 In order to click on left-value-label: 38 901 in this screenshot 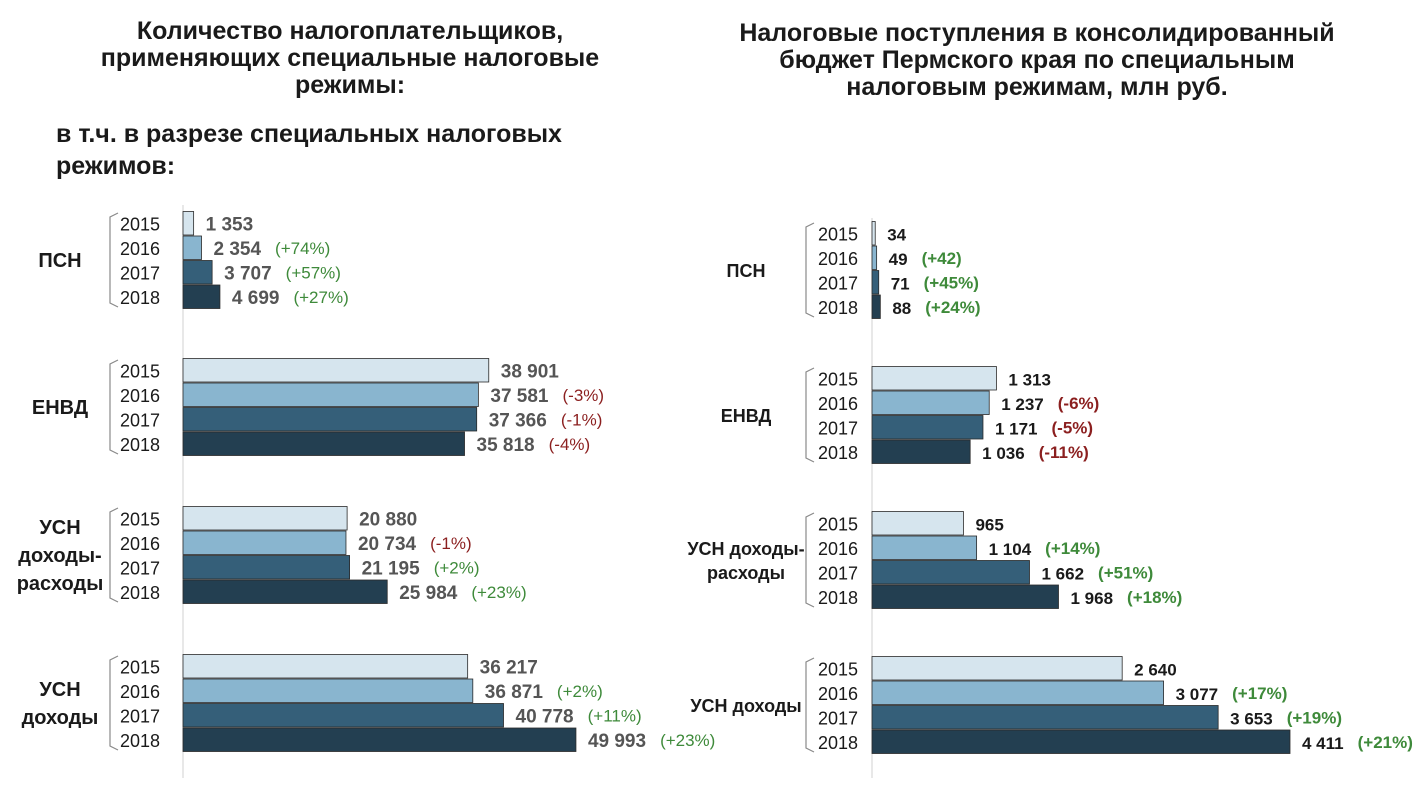, I will do `click(530, 371)`.